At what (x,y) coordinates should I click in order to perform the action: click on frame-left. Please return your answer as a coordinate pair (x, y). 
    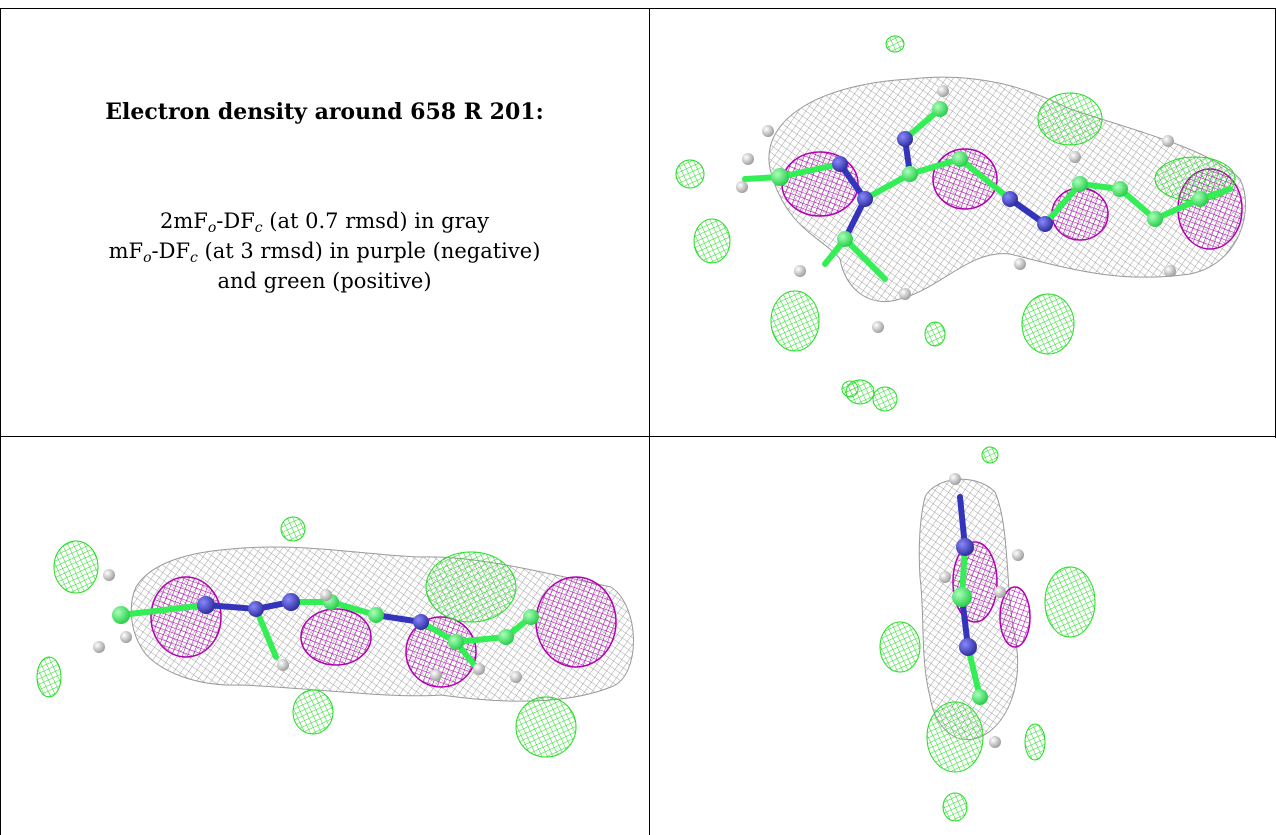
    Looking at the image, I should click on (0, 421).